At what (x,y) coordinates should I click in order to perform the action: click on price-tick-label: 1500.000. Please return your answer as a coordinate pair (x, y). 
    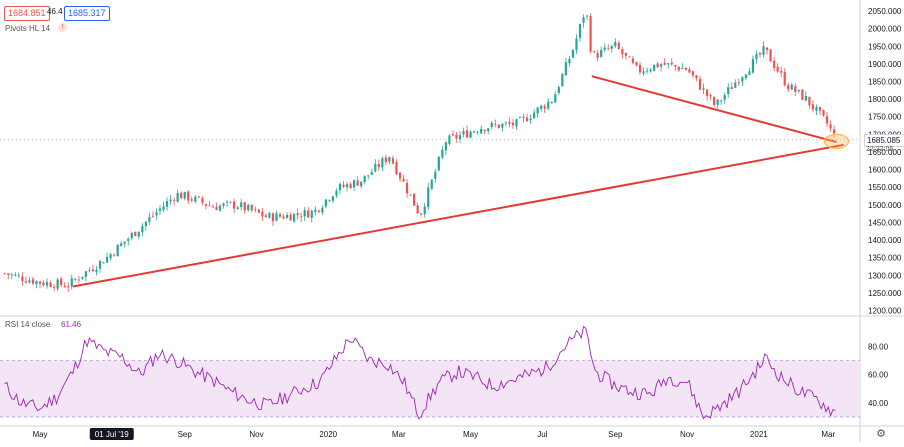
    Looking at the image, I should click on (885, 205).